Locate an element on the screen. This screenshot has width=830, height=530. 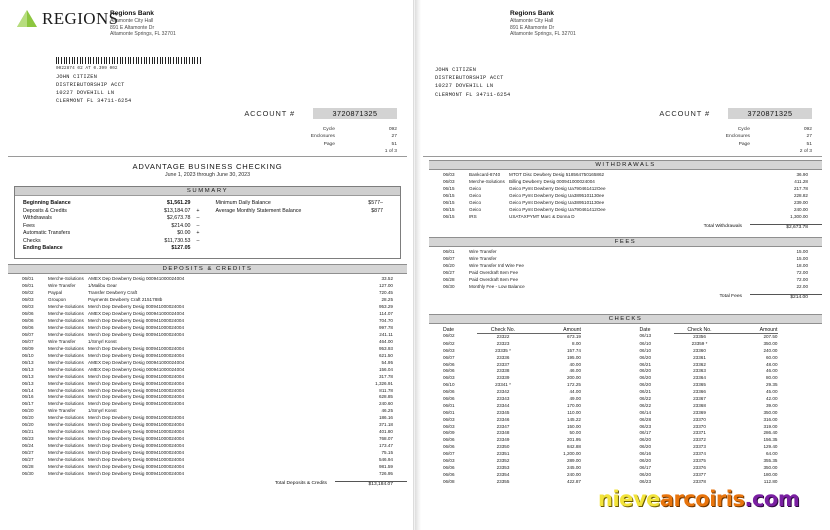
withdrawals-total-amount: $2,673.78 is located at coordinates (786, 226).